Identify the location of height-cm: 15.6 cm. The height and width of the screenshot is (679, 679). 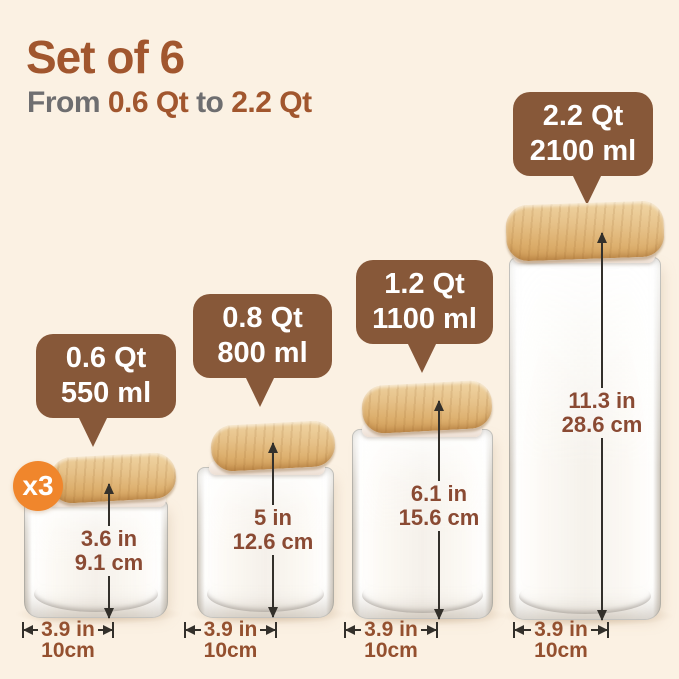
(439, 518).